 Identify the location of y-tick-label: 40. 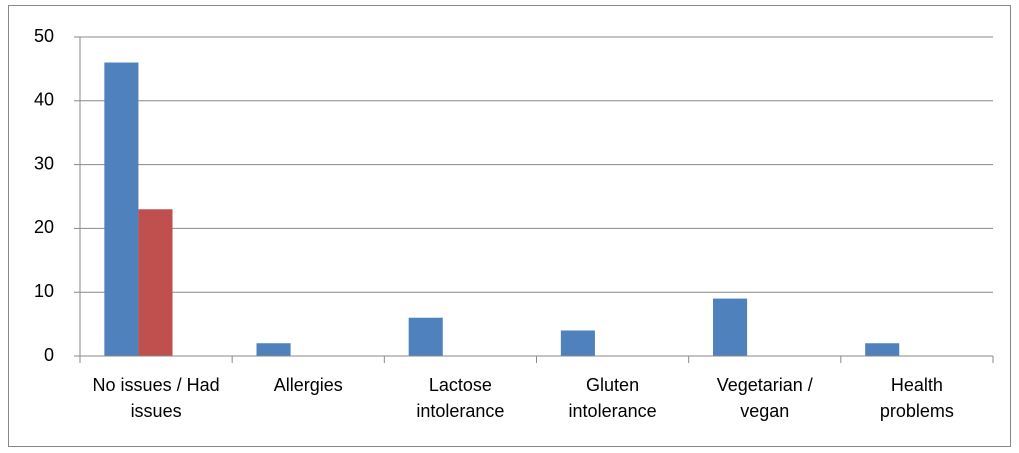
(44, 100).